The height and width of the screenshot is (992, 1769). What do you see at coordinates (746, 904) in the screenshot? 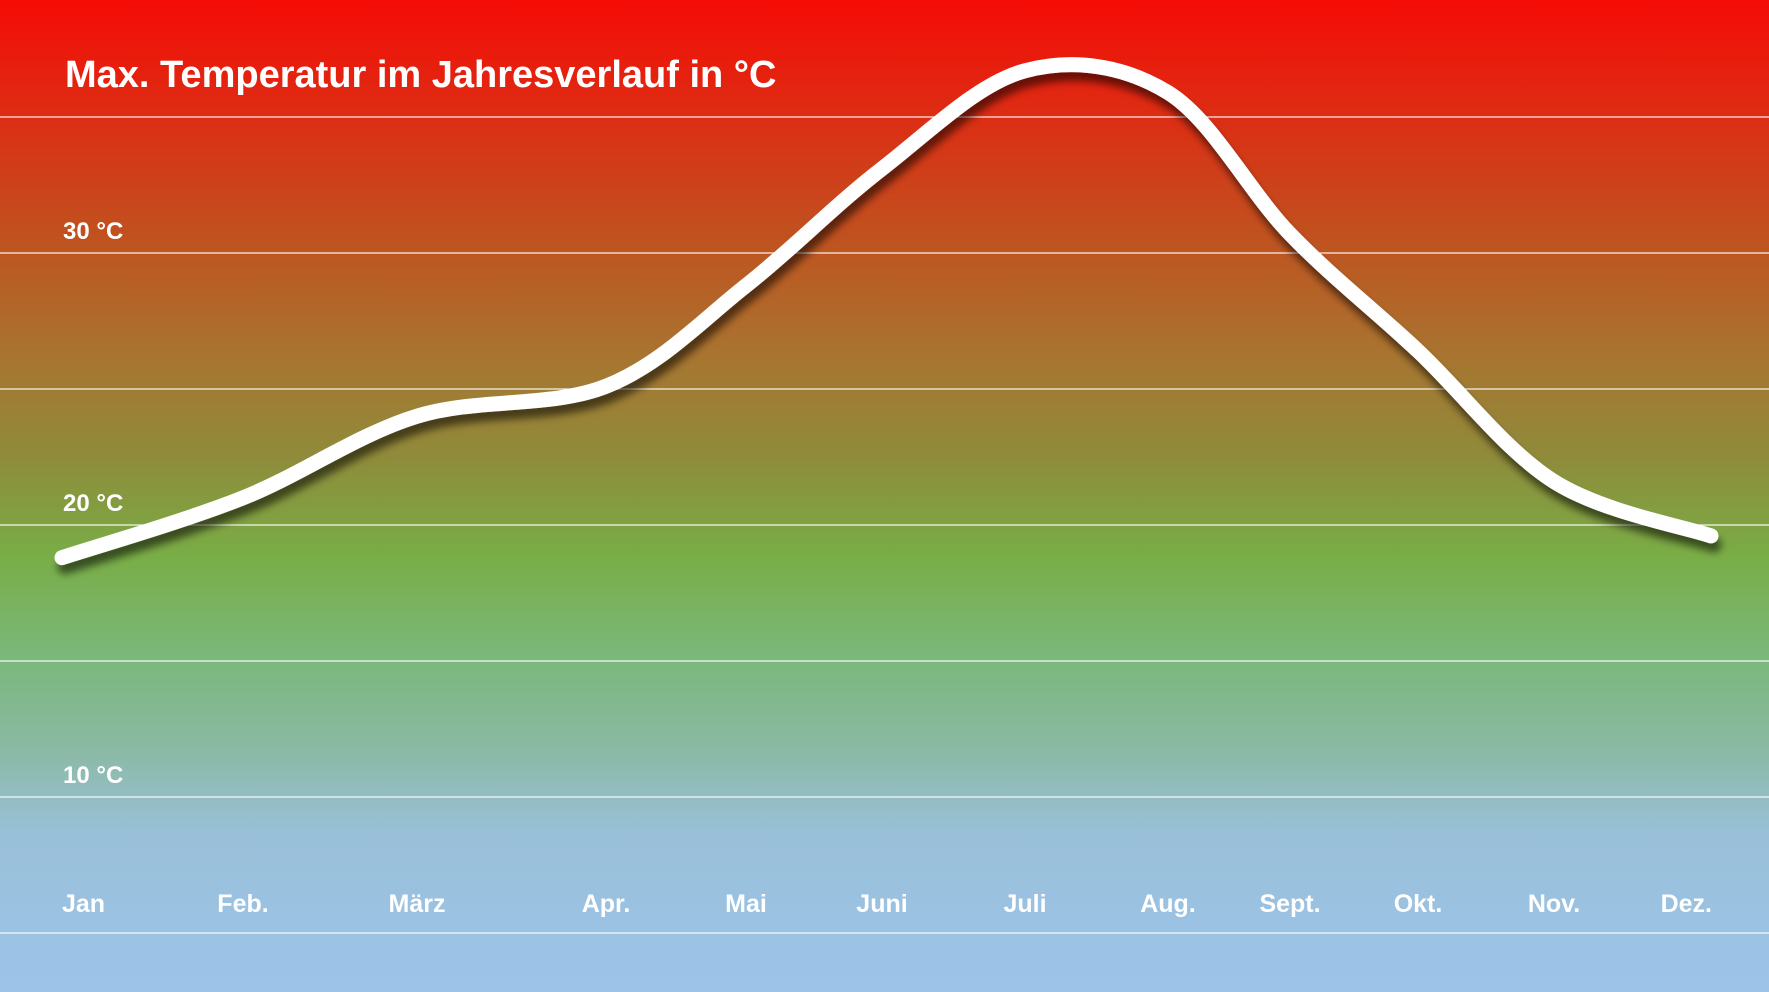
I see `x-tick-label: Mai` at bounding box center [746, 904].